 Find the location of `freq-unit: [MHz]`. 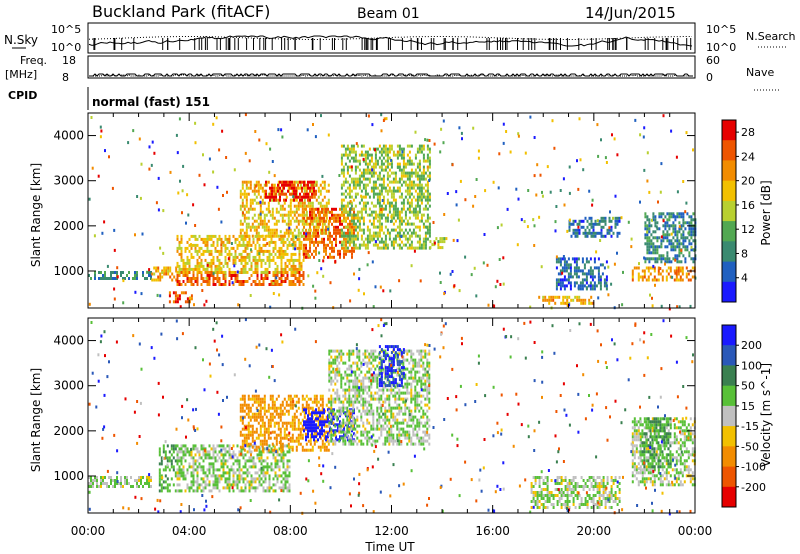

freq-unit: [MHz] is located at coordinates (21, 74).